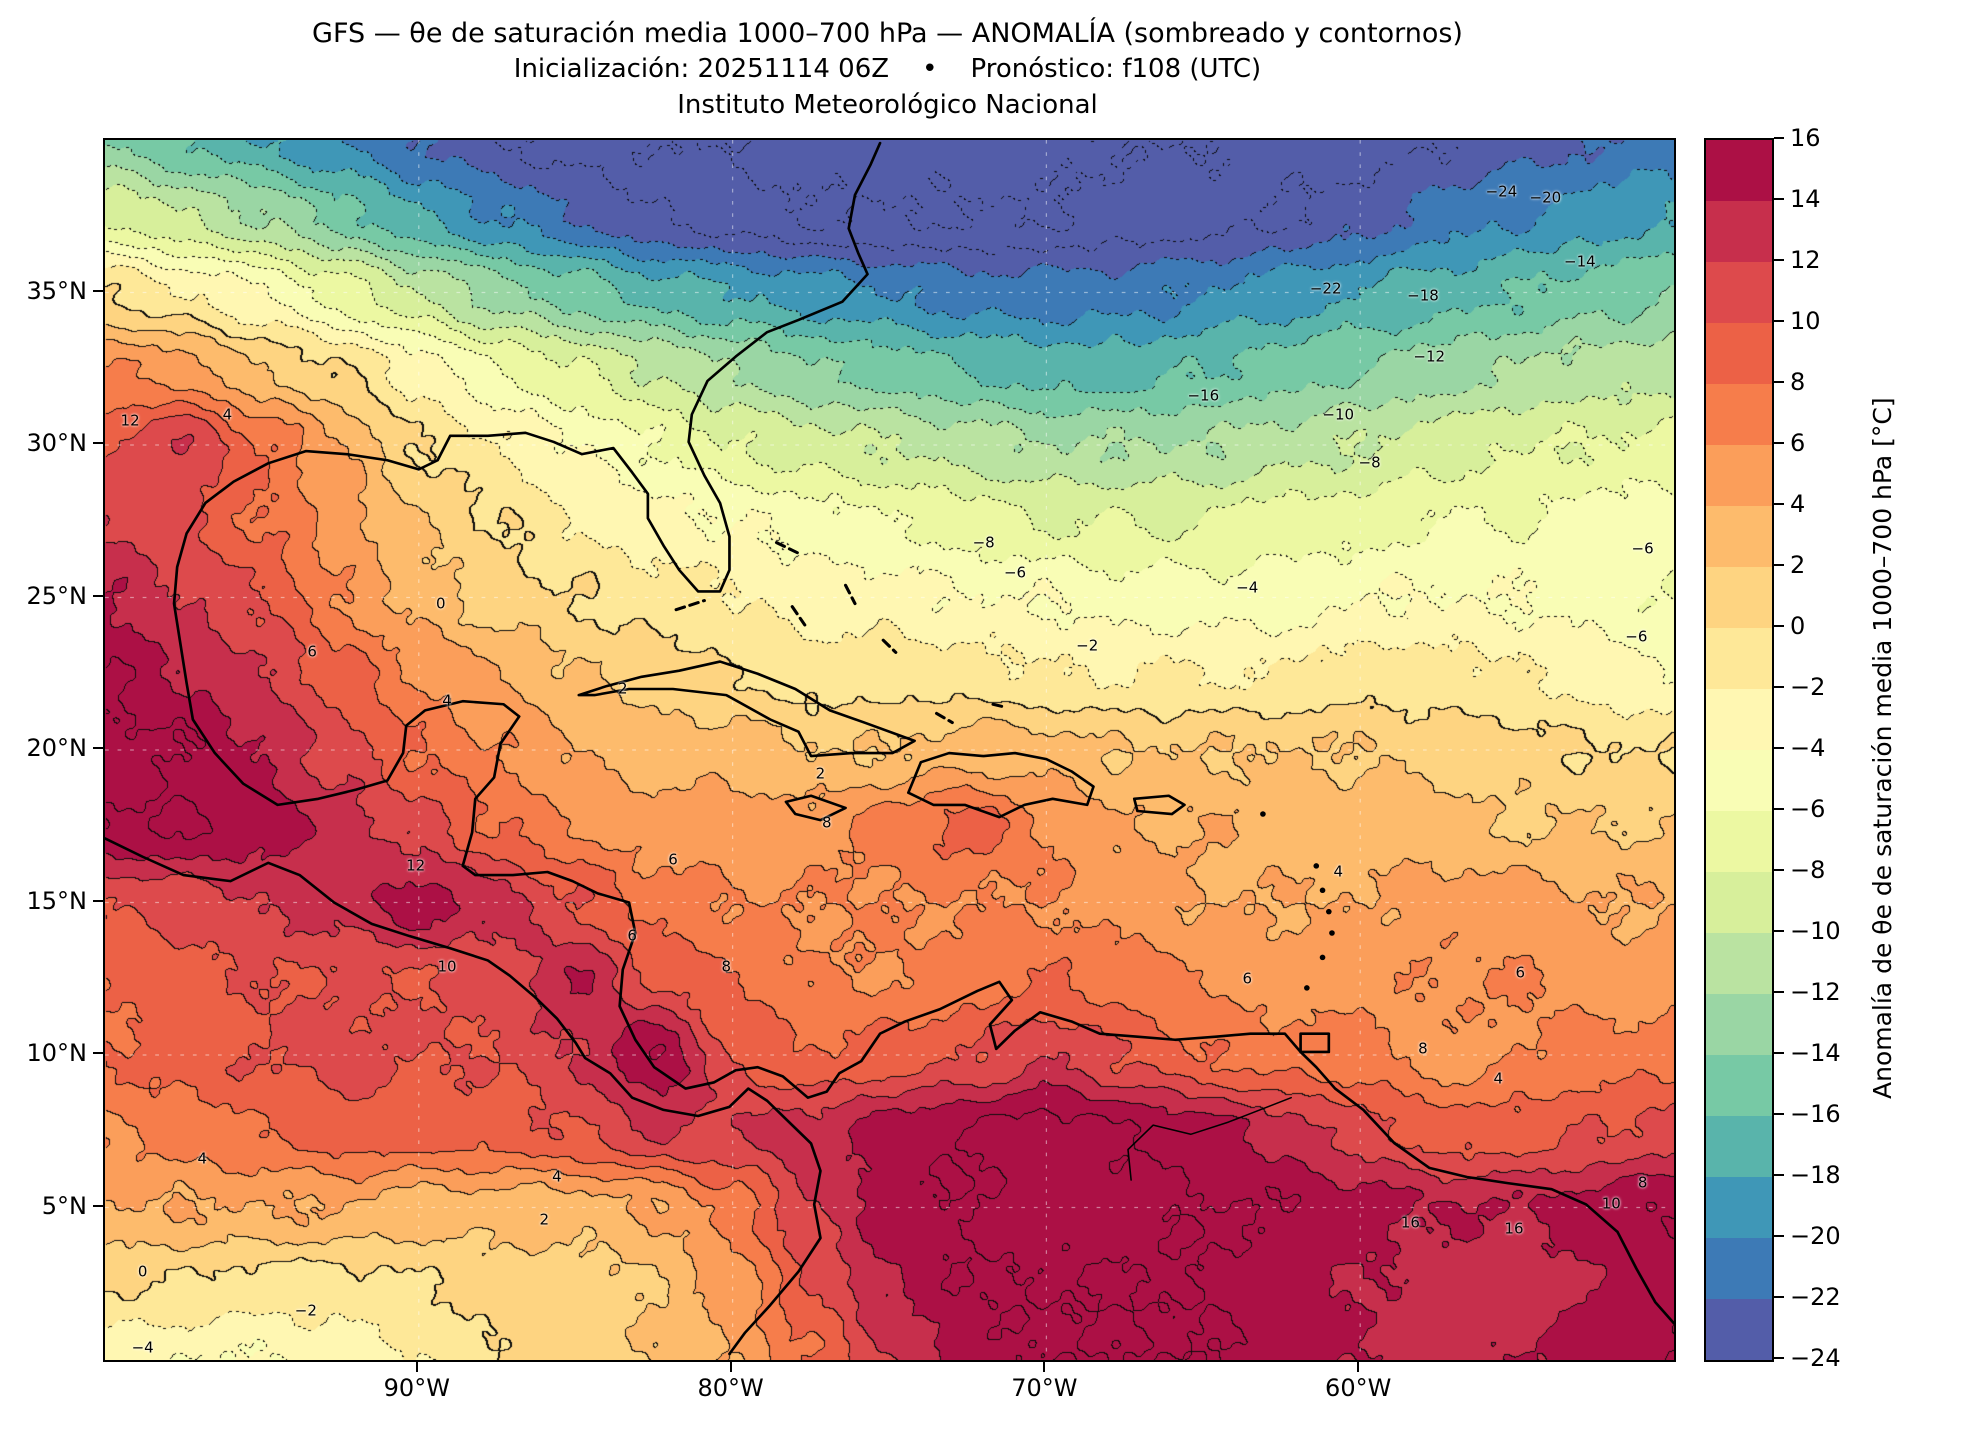  I want to click on colorbar-tick-label: −24, so click(1815, 1358).